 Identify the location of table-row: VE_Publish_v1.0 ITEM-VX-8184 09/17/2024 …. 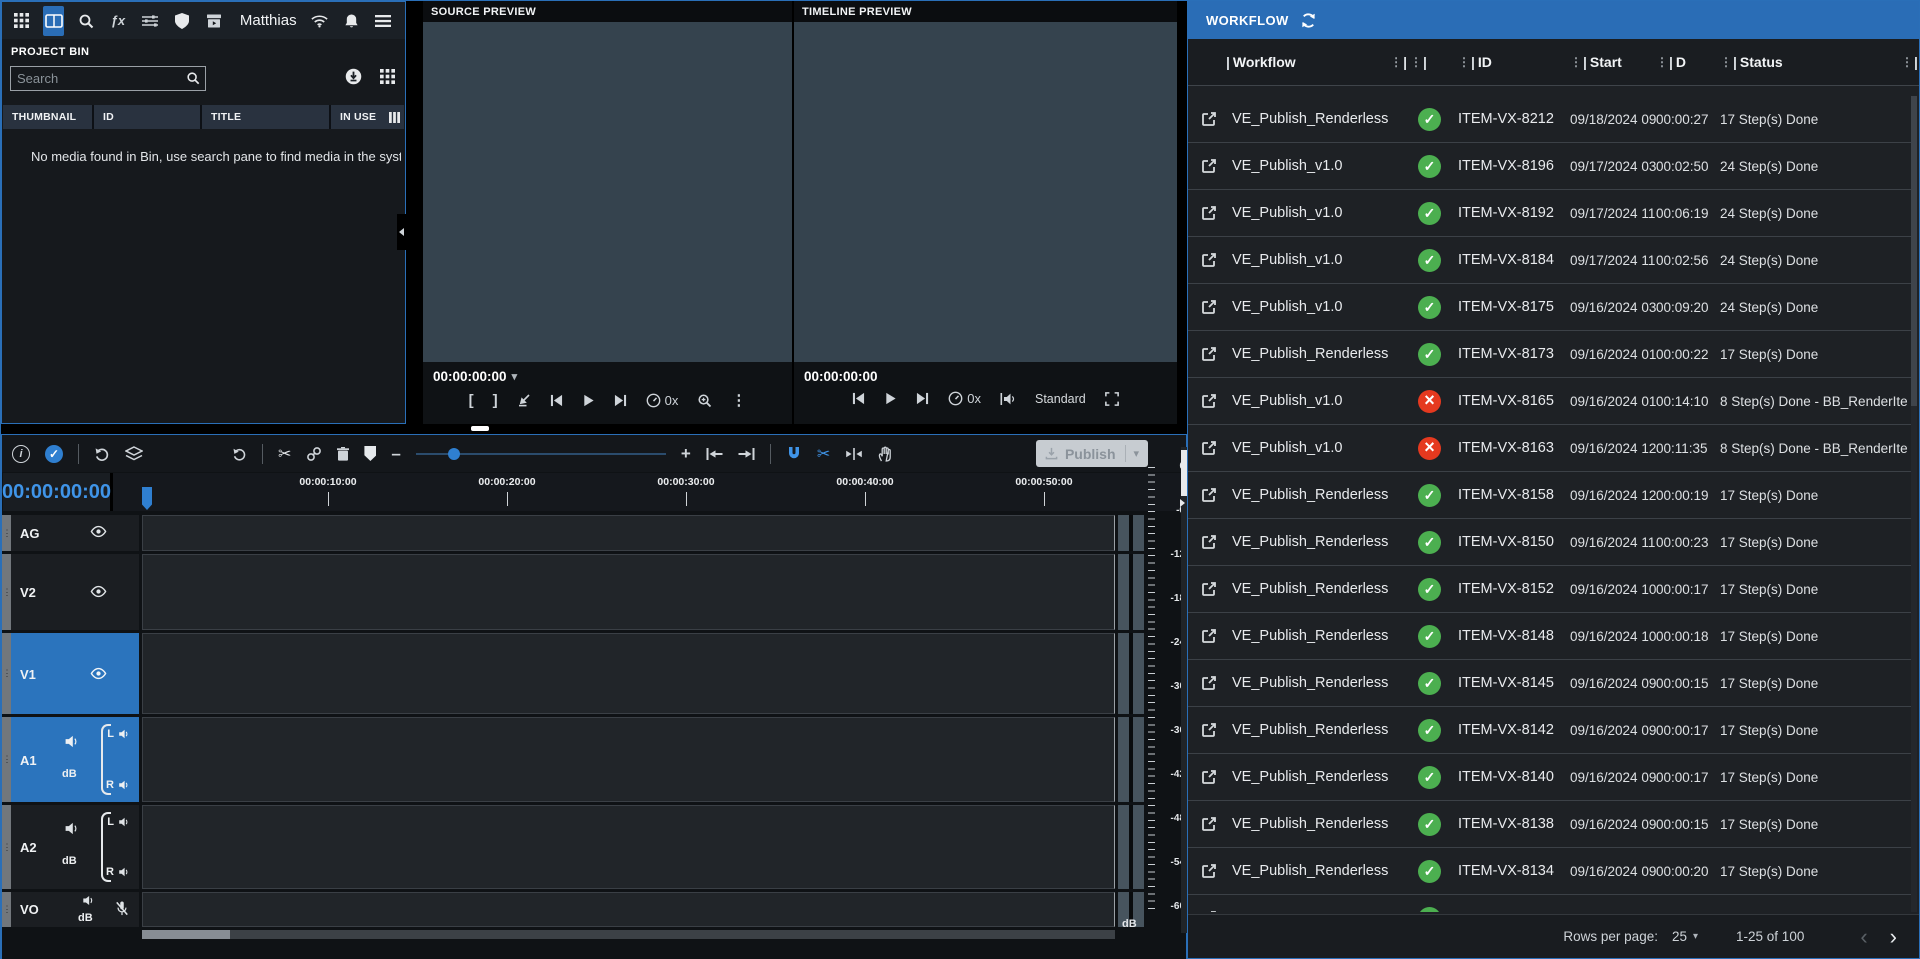
(1549, 260).